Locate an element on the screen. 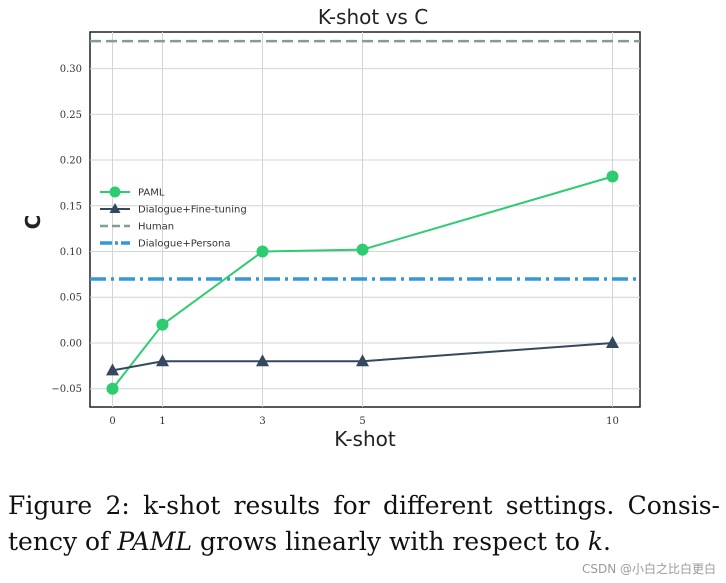  y-tick-label: −0.05 is located at coordinates (66, 389).